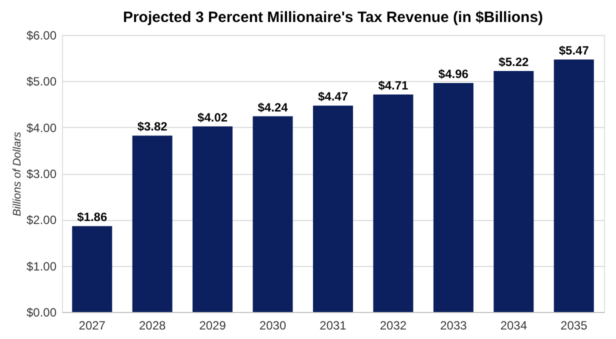  I want to click on x-tick-label: 2034, so click(514, 325).